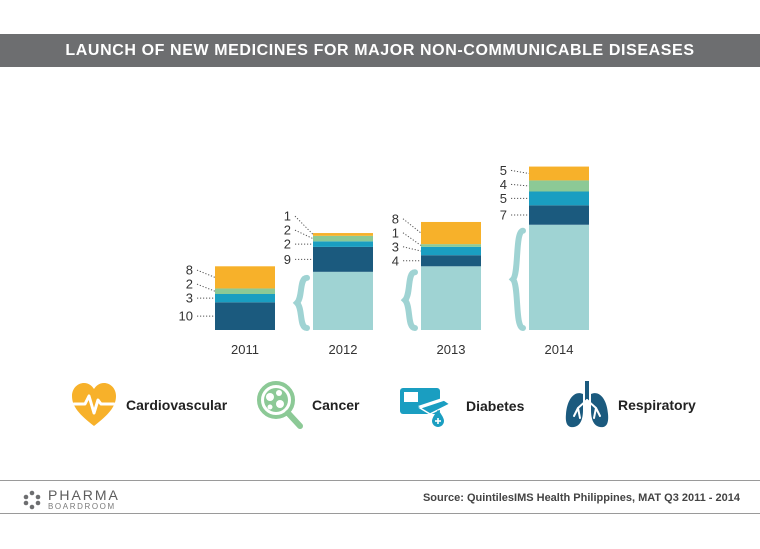  Describe the element at coordinates (395, 218) in the screenshot. I see `value-label-2013-cardiovascular: 8` at that location.